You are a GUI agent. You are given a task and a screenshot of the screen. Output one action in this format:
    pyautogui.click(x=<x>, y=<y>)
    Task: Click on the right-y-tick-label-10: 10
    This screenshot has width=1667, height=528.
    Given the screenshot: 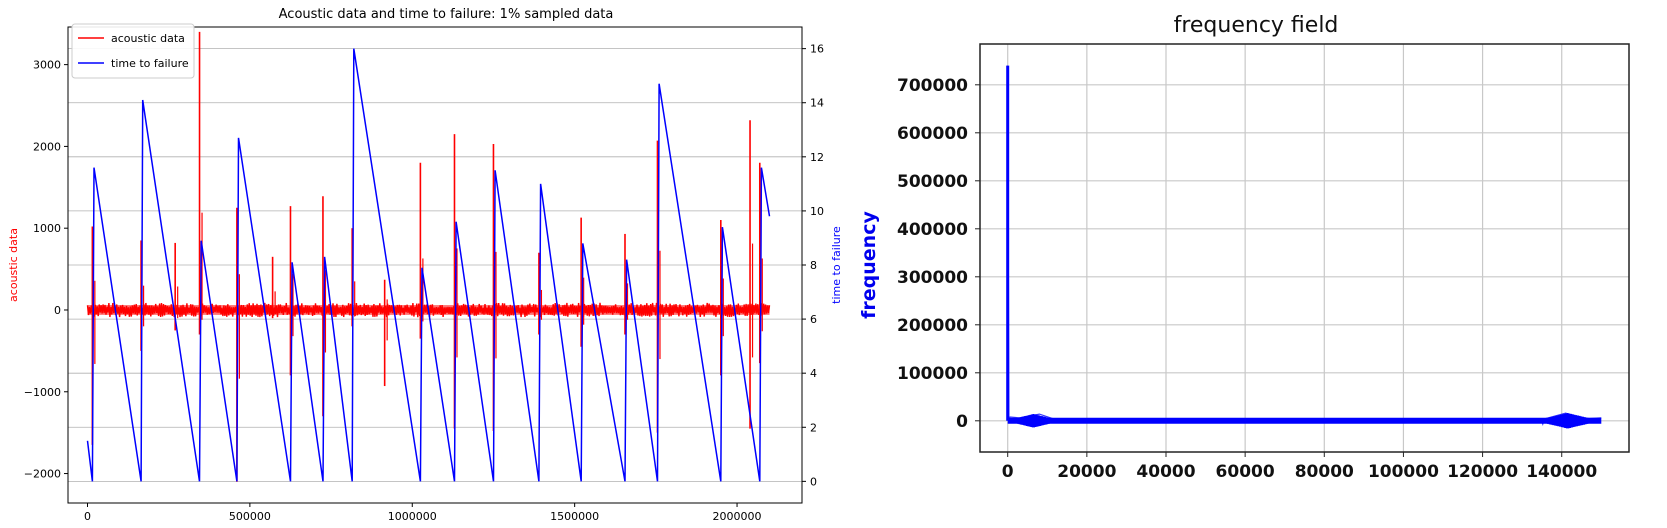 What is the action you would take?
    pyautogui.click(x=817, y=211)
    